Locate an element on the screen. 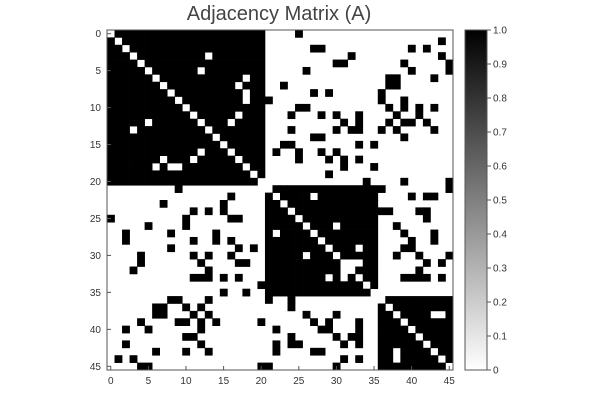 The width and height of the screenshot is (600, 400). chart-title: Adjacency Matrix (A) is located at coordinates (279, 14).